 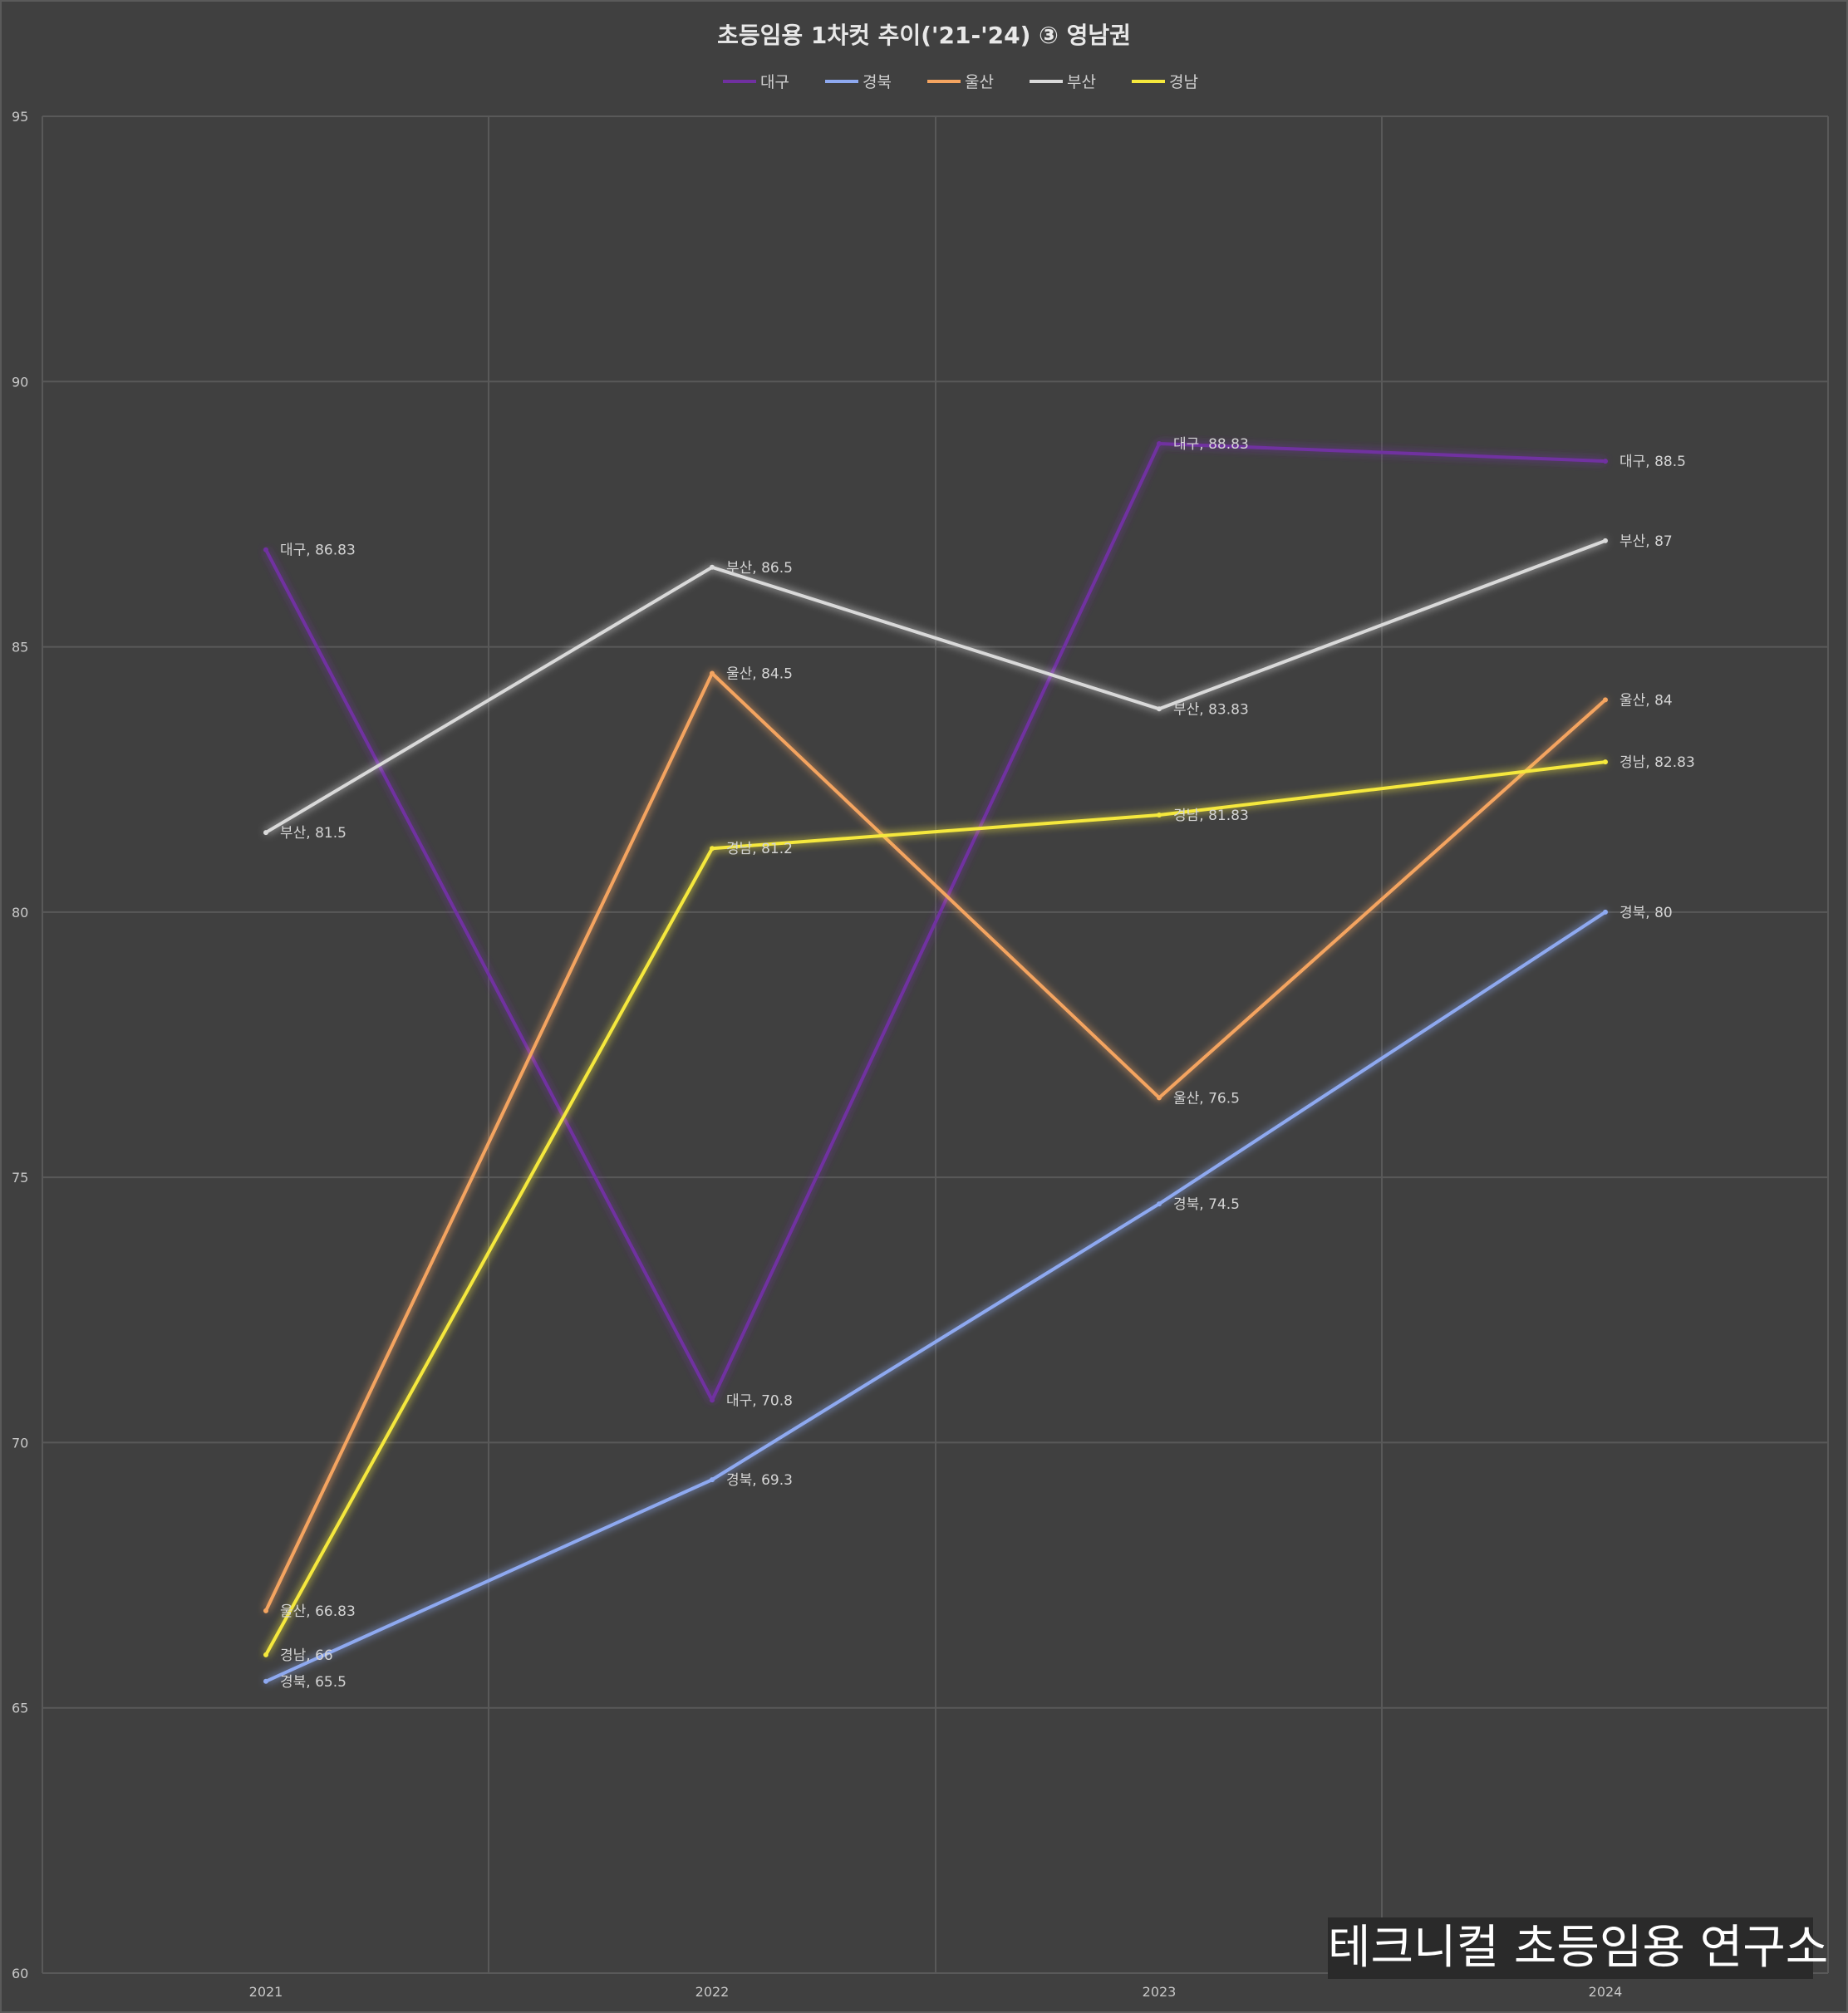 I want to click on legend: 대구 경북 울산 부산 경남, so click(x=961, y=82).